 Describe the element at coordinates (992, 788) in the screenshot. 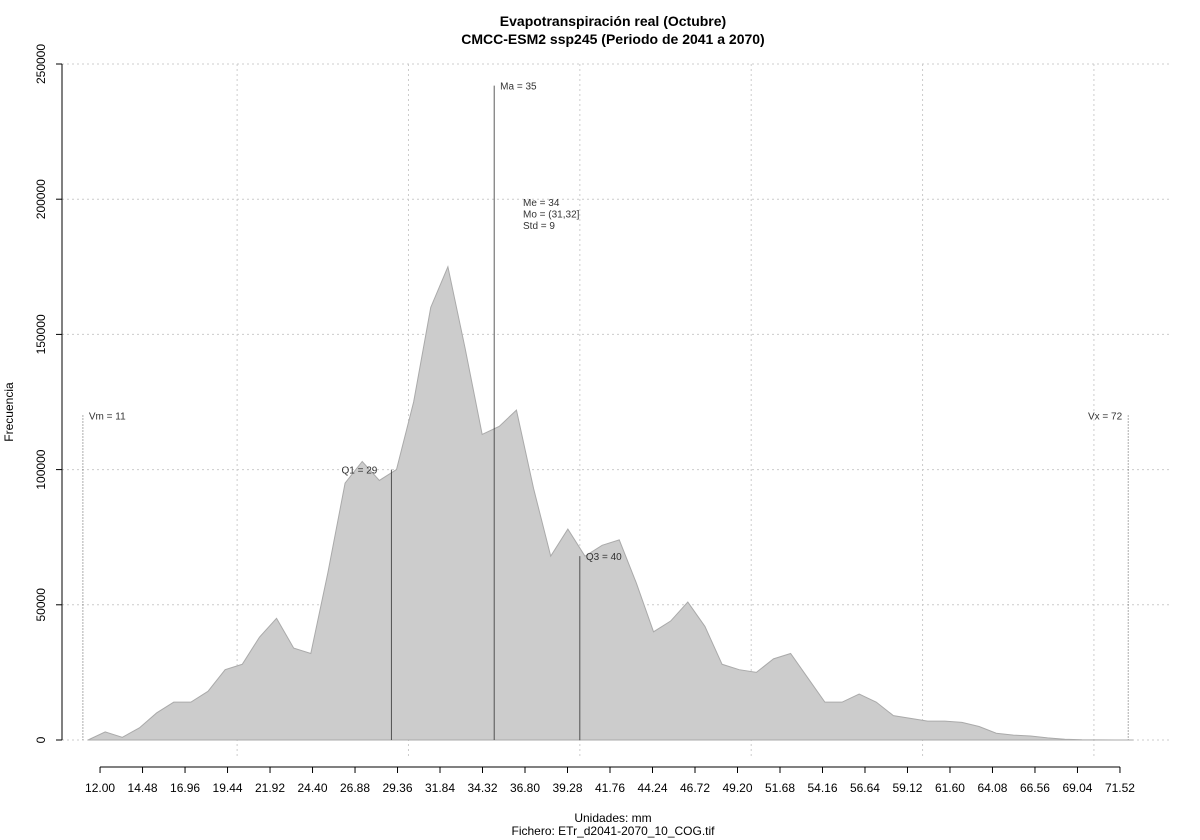

I see `x-tick-label: 64.08` at that location.